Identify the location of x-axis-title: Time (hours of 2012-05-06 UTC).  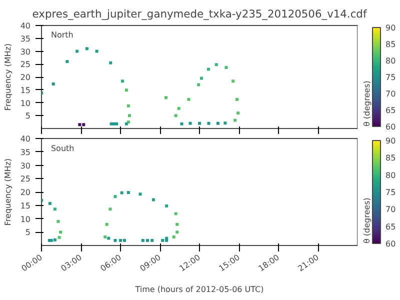
(199, 289).